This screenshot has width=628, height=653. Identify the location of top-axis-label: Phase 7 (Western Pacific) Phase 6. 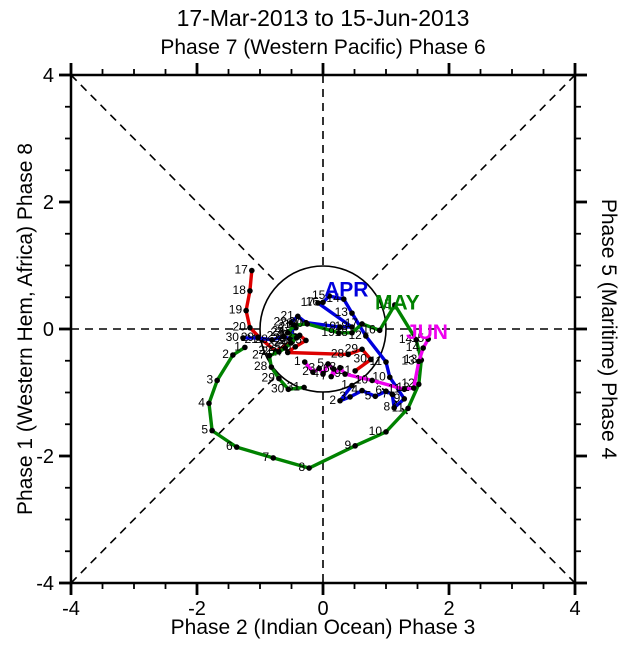
(323, 47).